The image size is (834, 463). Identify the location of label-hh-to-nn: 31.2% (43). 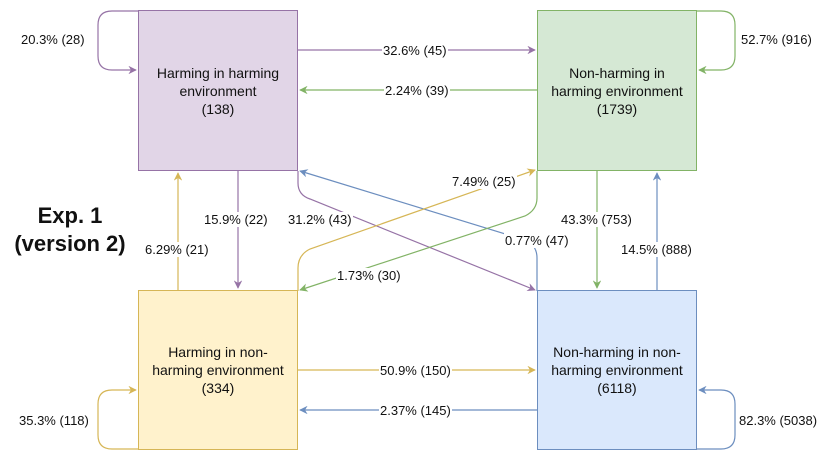
(320, 219).